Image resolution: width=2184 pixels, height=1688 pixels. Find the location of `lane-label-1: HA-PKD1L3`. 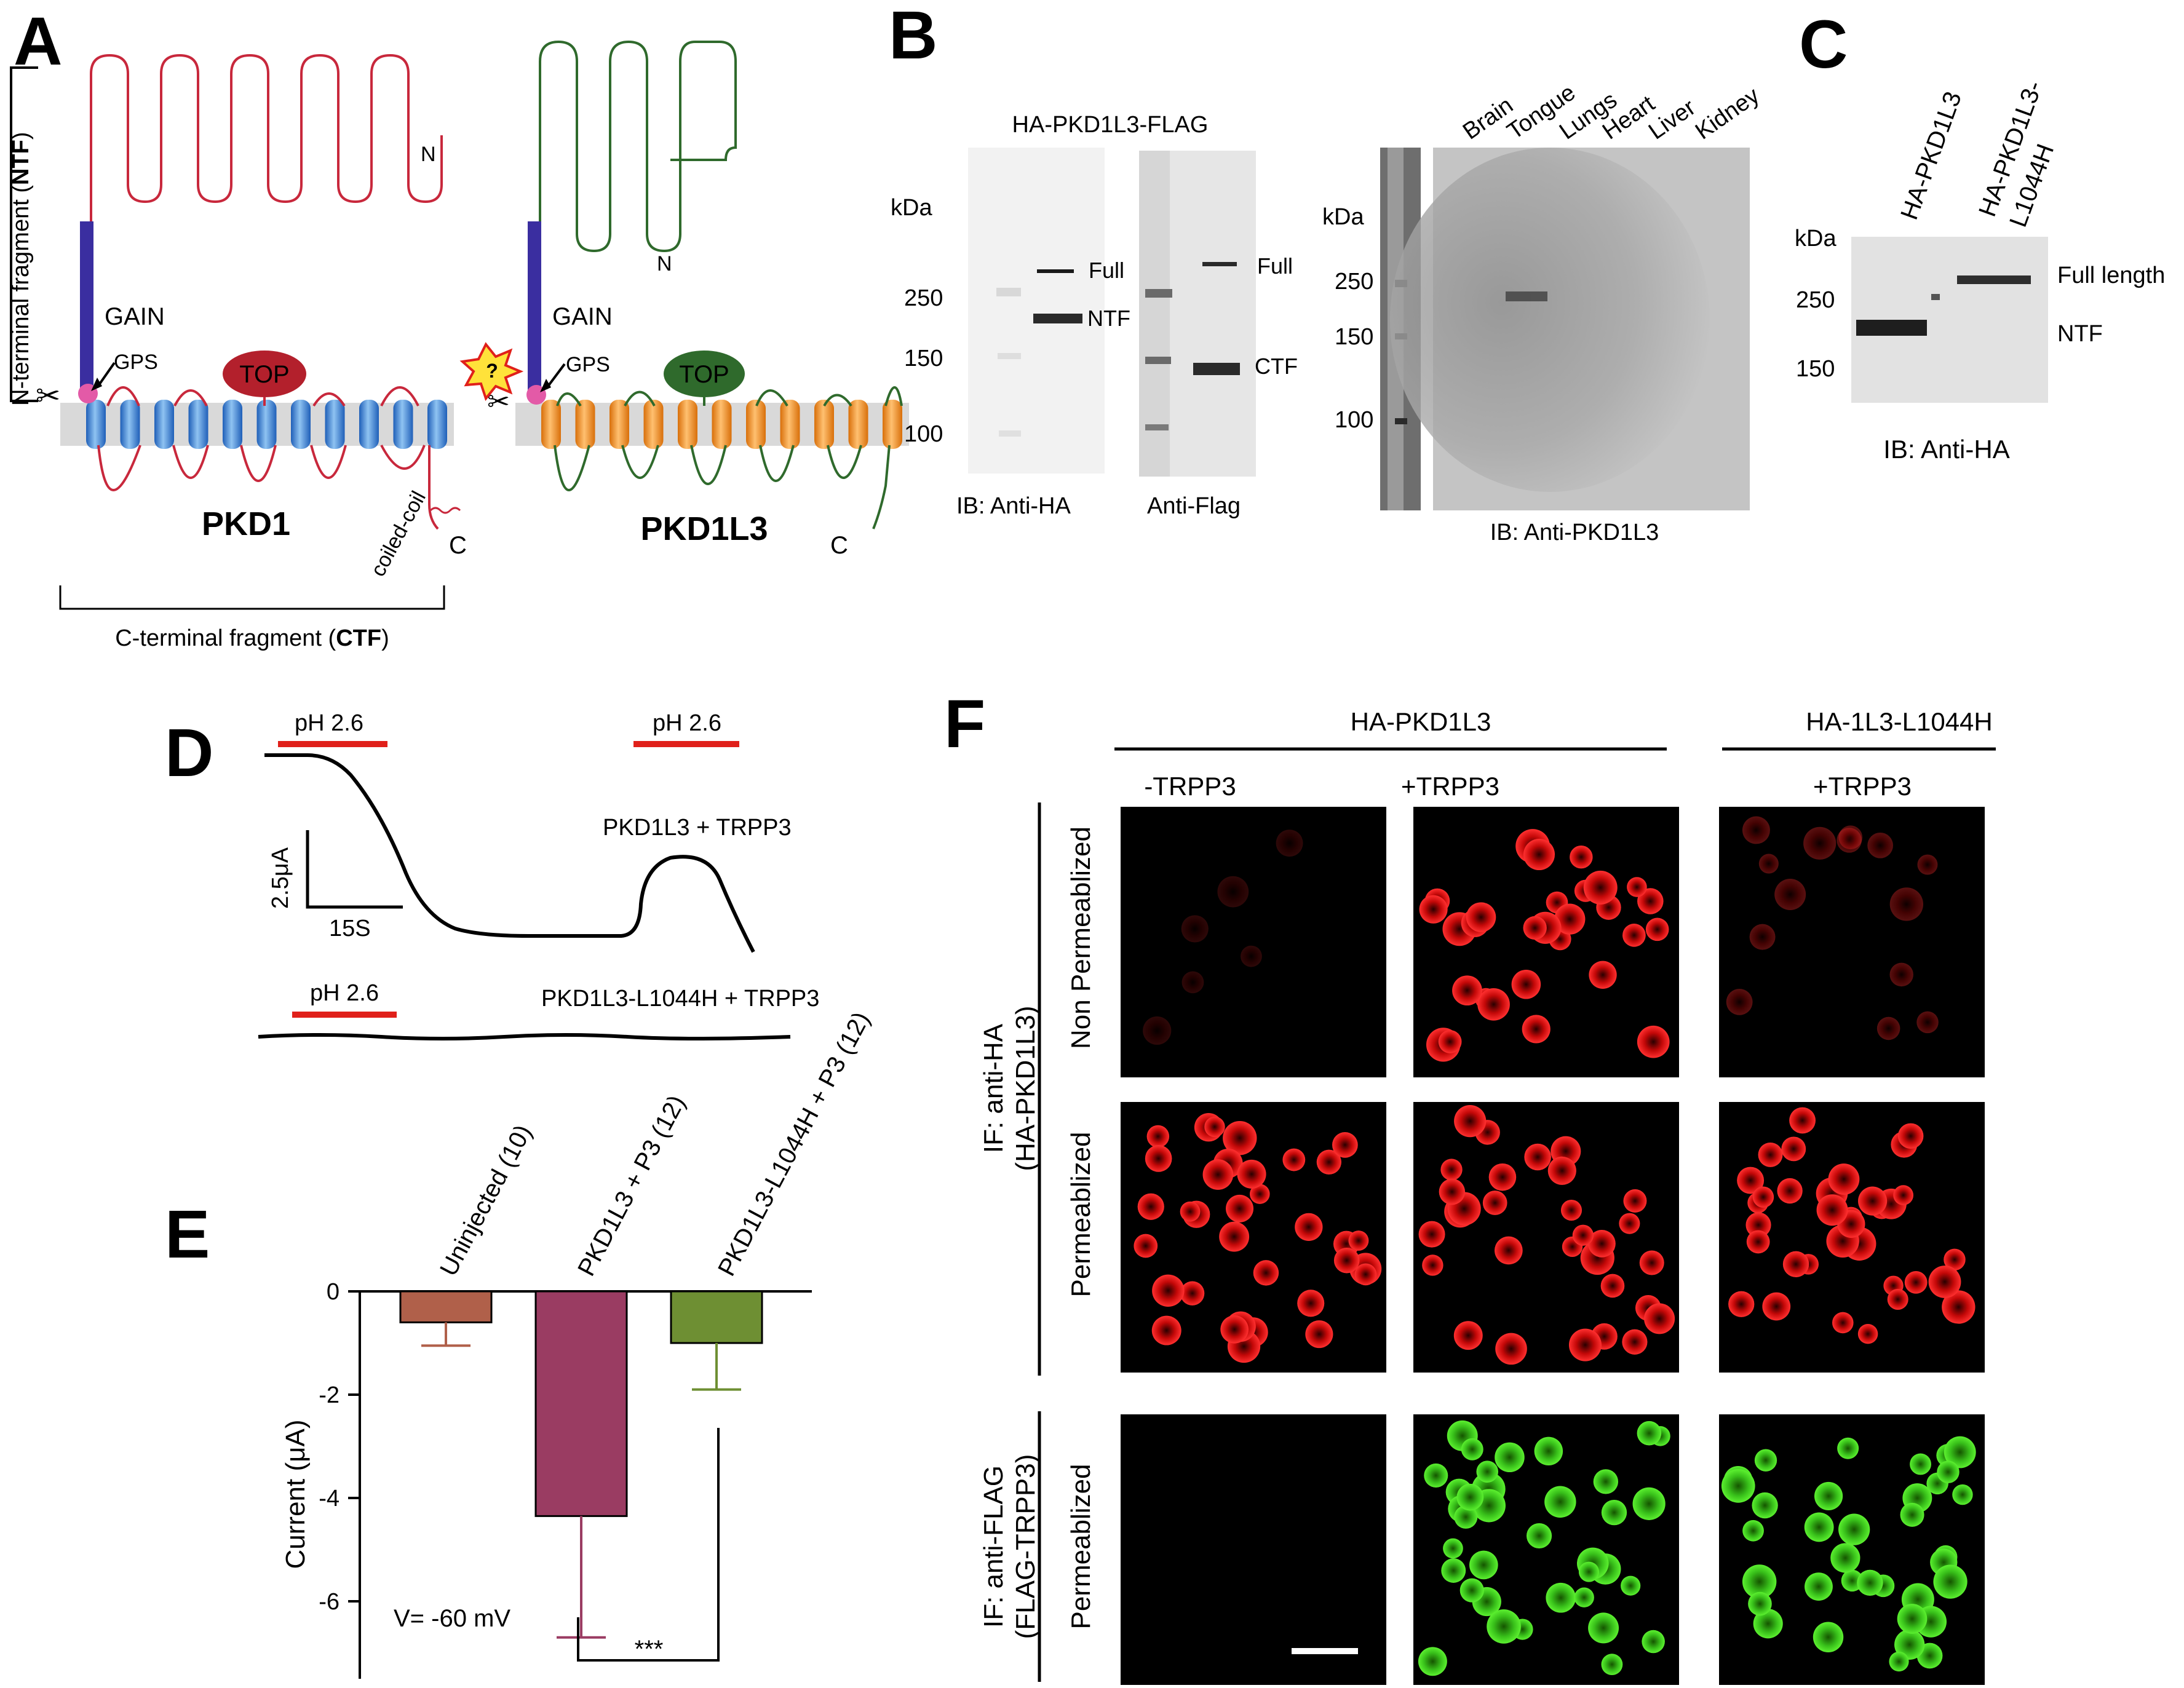

lane-label-1: HA-PKD1L3 is located at coordinates (1931, 155).